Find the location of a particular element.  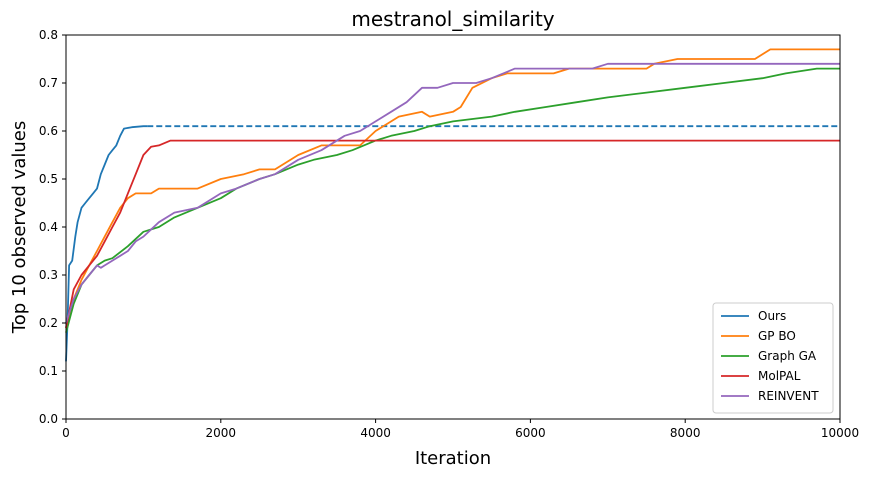

y-tick-label: 0.7 is located at coordinates (48, 83).